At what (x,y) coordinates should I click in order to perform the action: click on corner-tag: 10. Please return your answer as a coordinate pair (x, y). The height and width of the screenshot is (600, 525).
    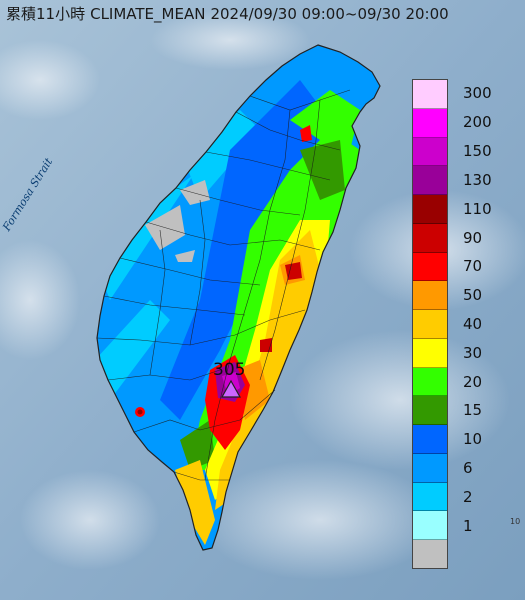
    Looking at the image, I should click on (515, 521).